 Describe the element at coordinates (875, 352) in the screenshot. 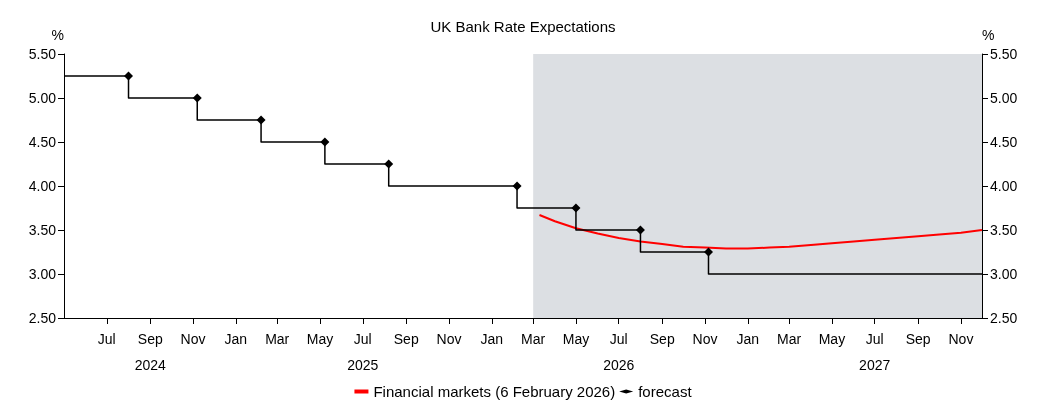

I see `x-tick-label: Jul 2027` at that location.